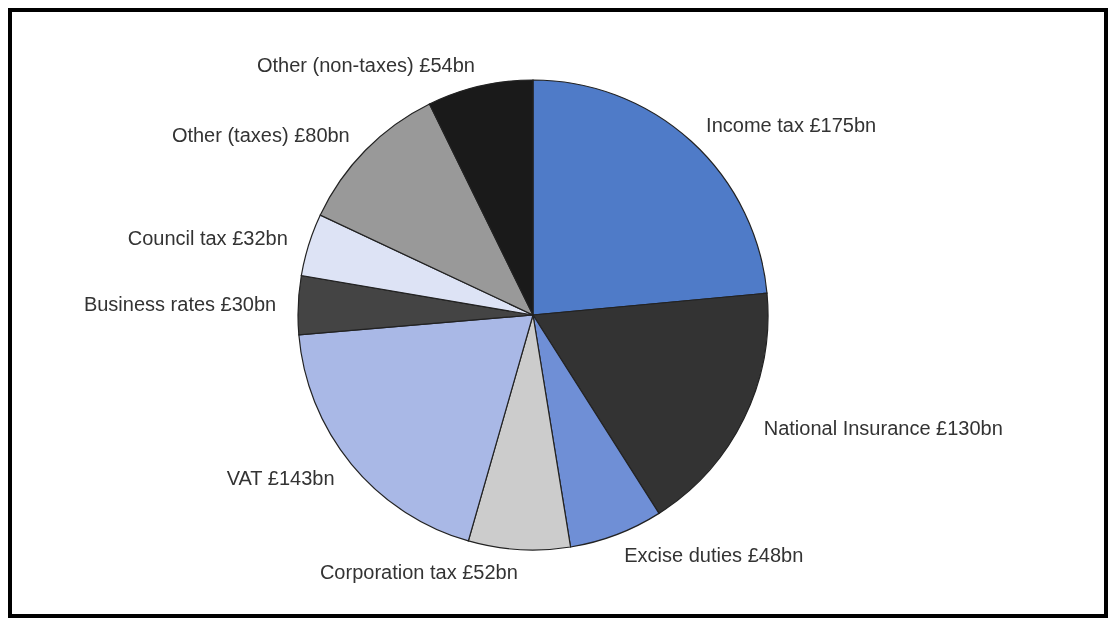  I want to click on slice-label: Business rates £30bn, so click(180, 304).